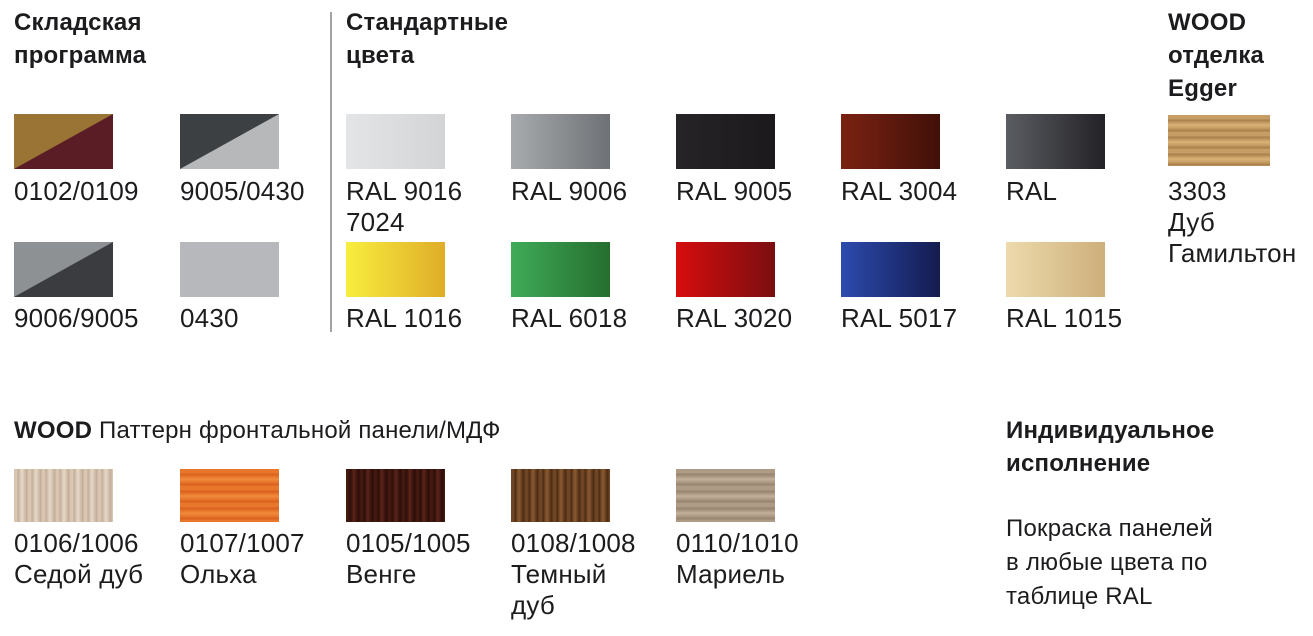 The height and width of the screenshot is (636, 1313). I want to click on warehouse-section-title: Складская программа, so click(80, 39).